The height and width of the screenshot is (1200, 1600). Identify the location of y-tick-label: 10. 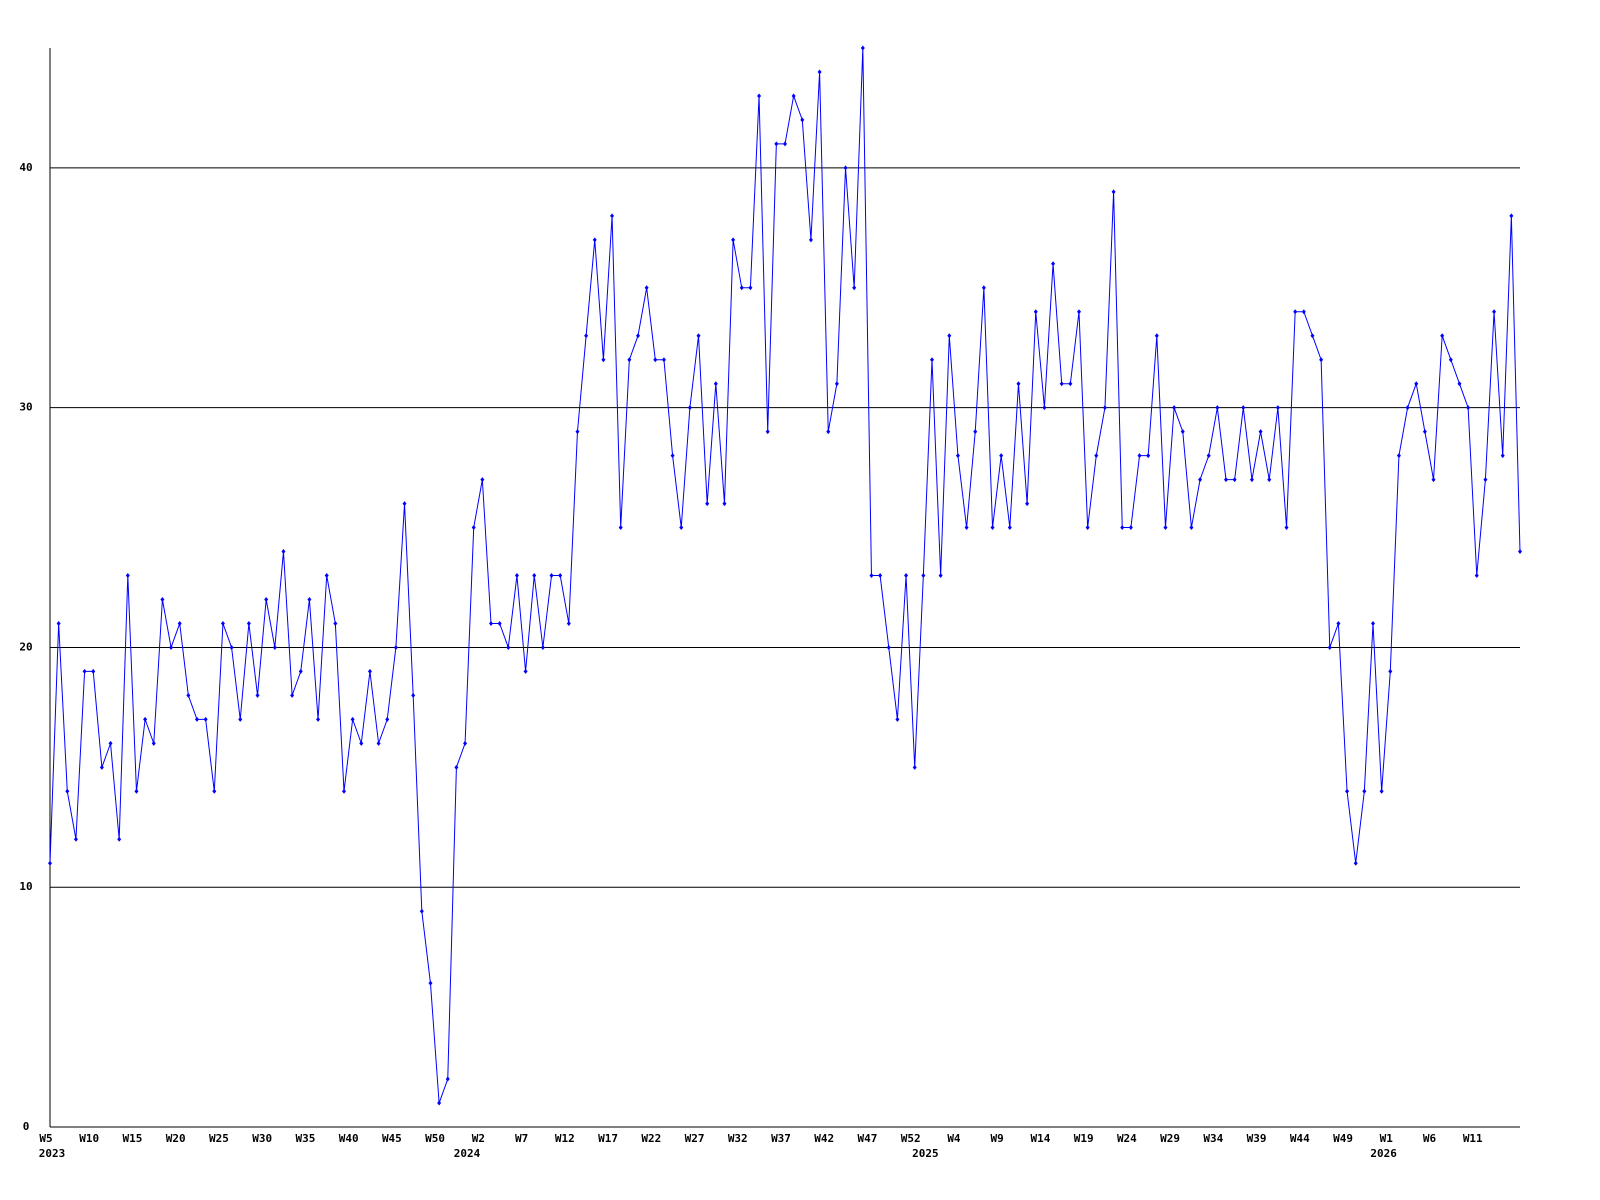
(25, 886).